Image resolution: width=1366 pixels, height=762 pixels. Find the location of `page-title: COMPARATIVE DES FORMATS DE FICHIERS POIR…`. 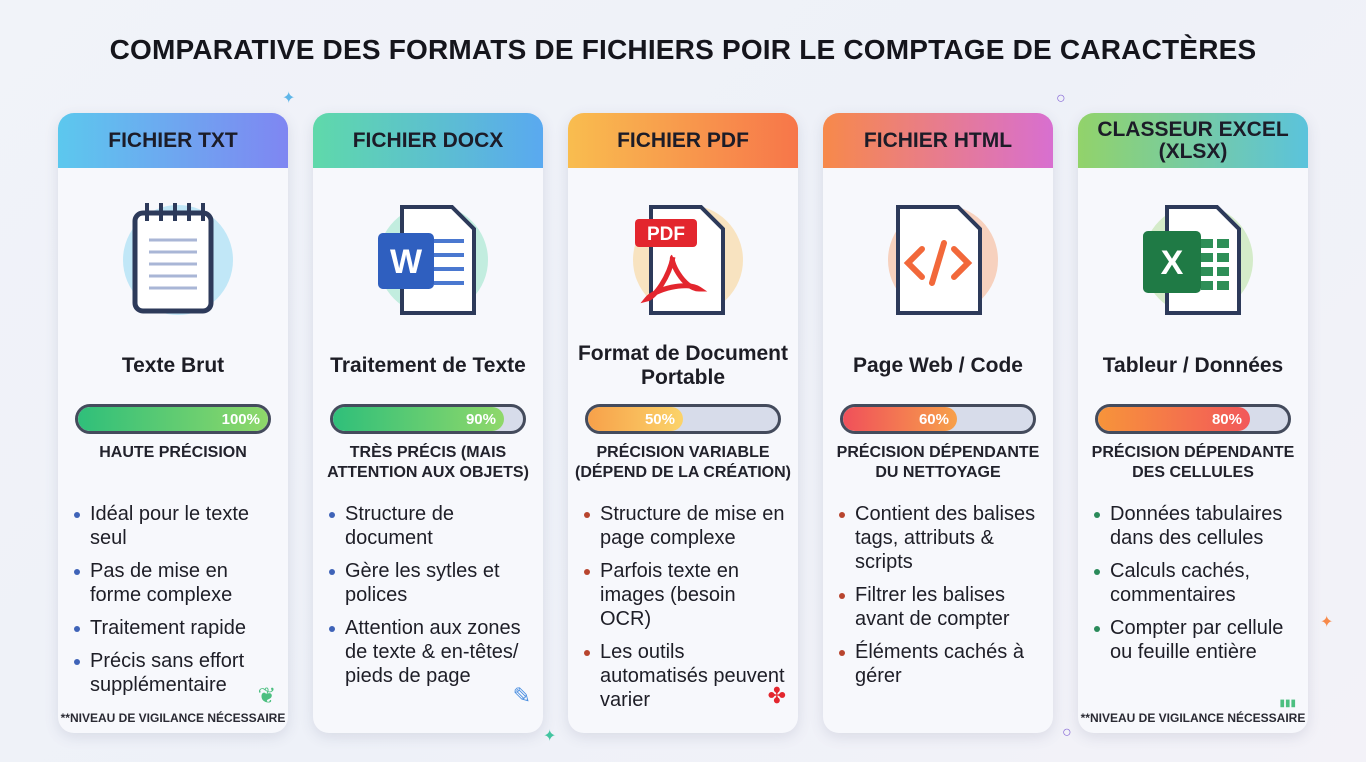

page-title: COMPARATIVE DES FORMATS DE FICHIERS POIR… is located at coordinates (683, 49).